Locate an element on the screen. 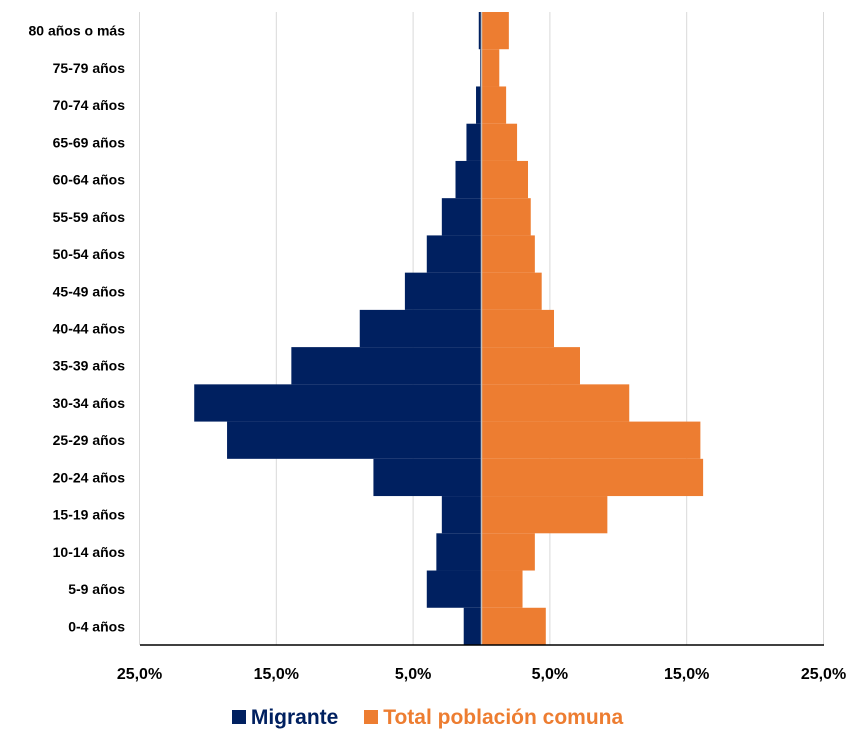  category-label-13: 65-69 años is located at coordinates (89, 142).